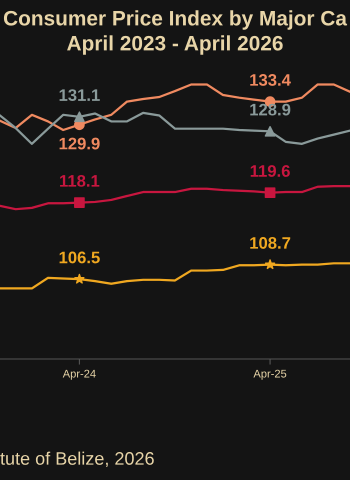  What do you see at coordinates (175, 45) in the screenshot?
I see `text: April 2023 - April 2026` at bounding box center [175, 45].